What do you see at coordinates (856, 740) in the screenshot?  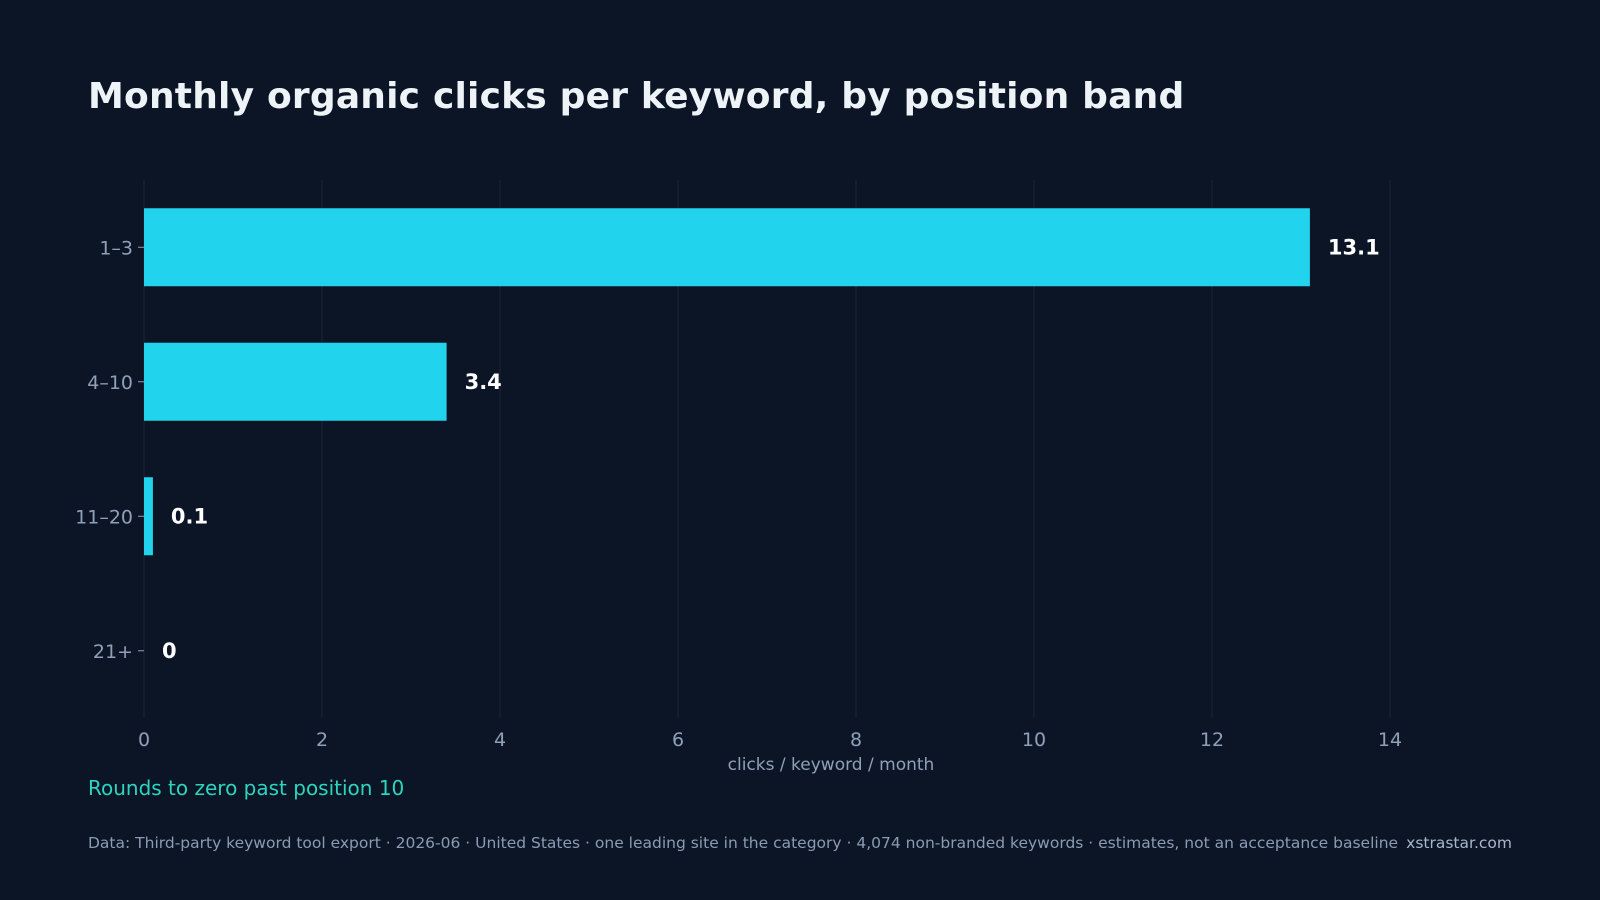 I see `x-tick-label: 8` at bounding box center [856, 740].